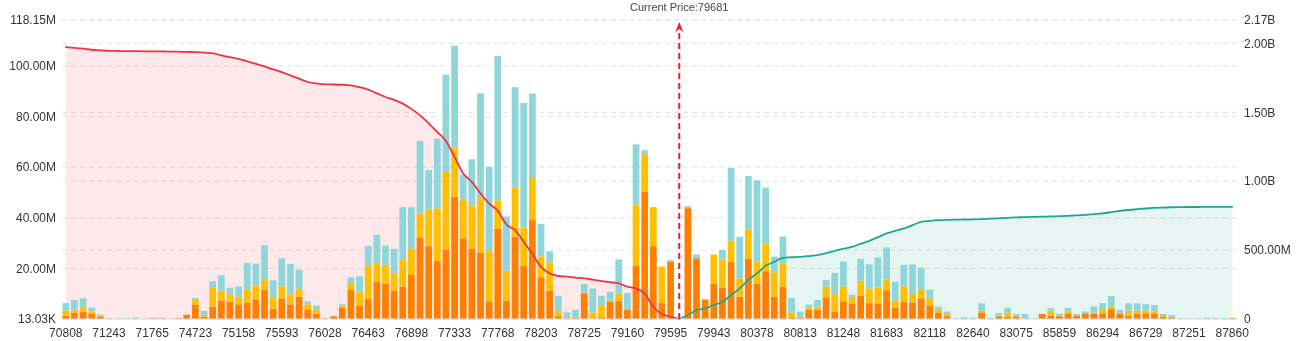 The height and width of the screenshot is (341, 1299). Describe the element at coordinates (584, 333) in the screenshot. I see `x-tick-label: 78725` at that location.